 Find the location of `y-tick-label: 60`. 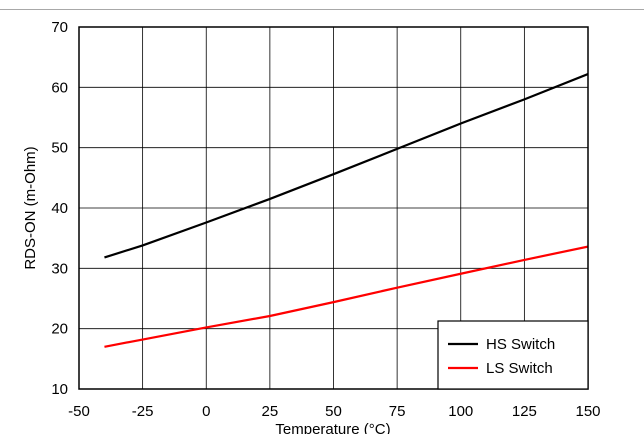

y-tick-label: 60 is located at coordinates (59, 87).